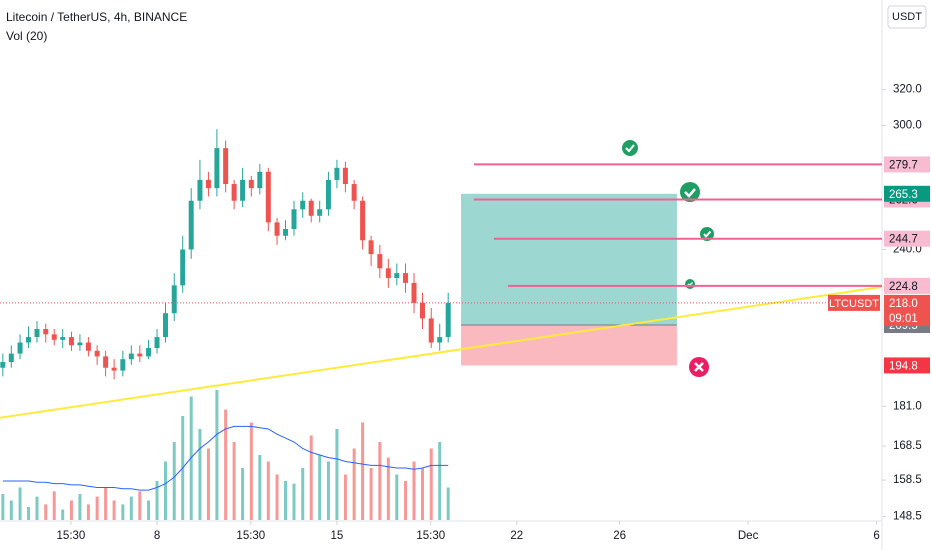 The height and width of the screenshot is (550, 932). What do you see at coordinates (854, 304) in the screenshot?
I see `symbol-tag: LTCUSDT` at bounding box center [854, 304].